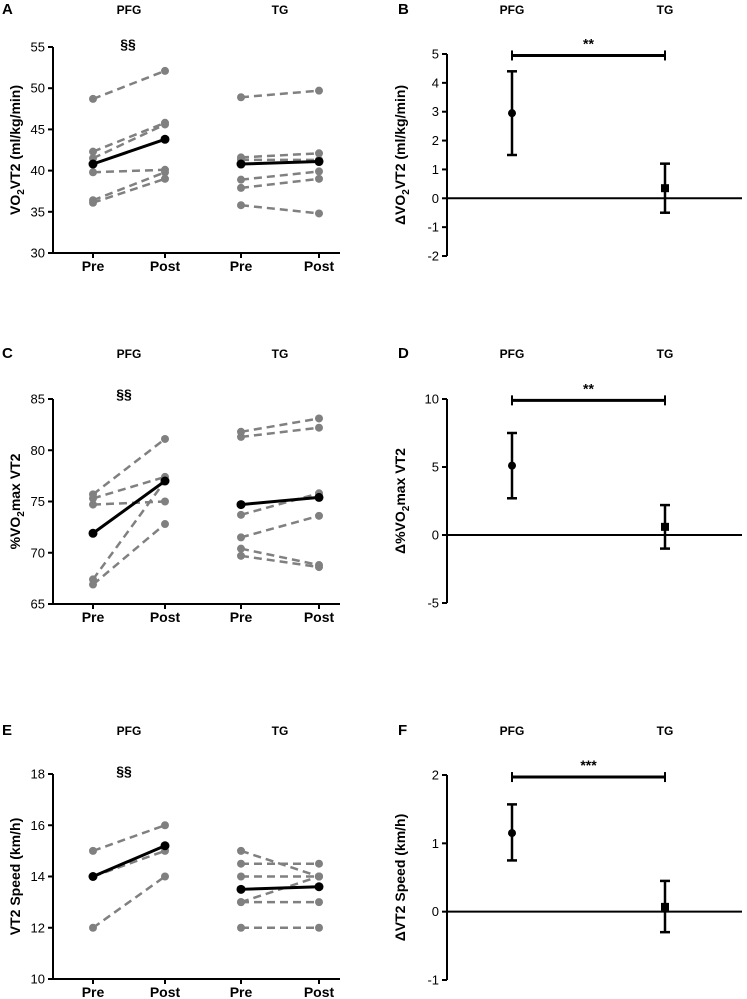 The width and height of the screenshot is (747, 999). I want to click on panel-a-mean-line, so click(129, 151).